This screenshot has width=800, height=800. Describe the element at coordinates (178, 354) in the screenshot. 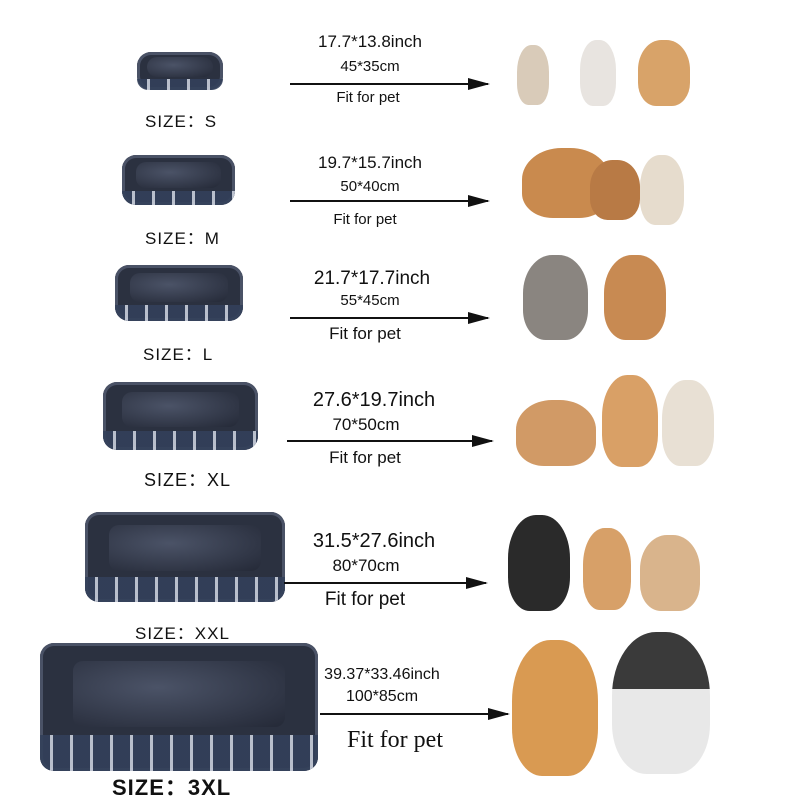

I see `size-label: SIZE：L` at that location.